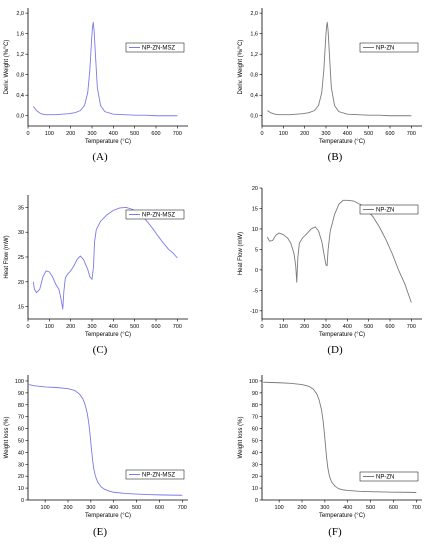 The height and width of the screenshot is (550, 427). What do you see at coordinates (255, 209) in the screenshot?
I see `y-tick-label: 15` at bounding box center [255, 209].